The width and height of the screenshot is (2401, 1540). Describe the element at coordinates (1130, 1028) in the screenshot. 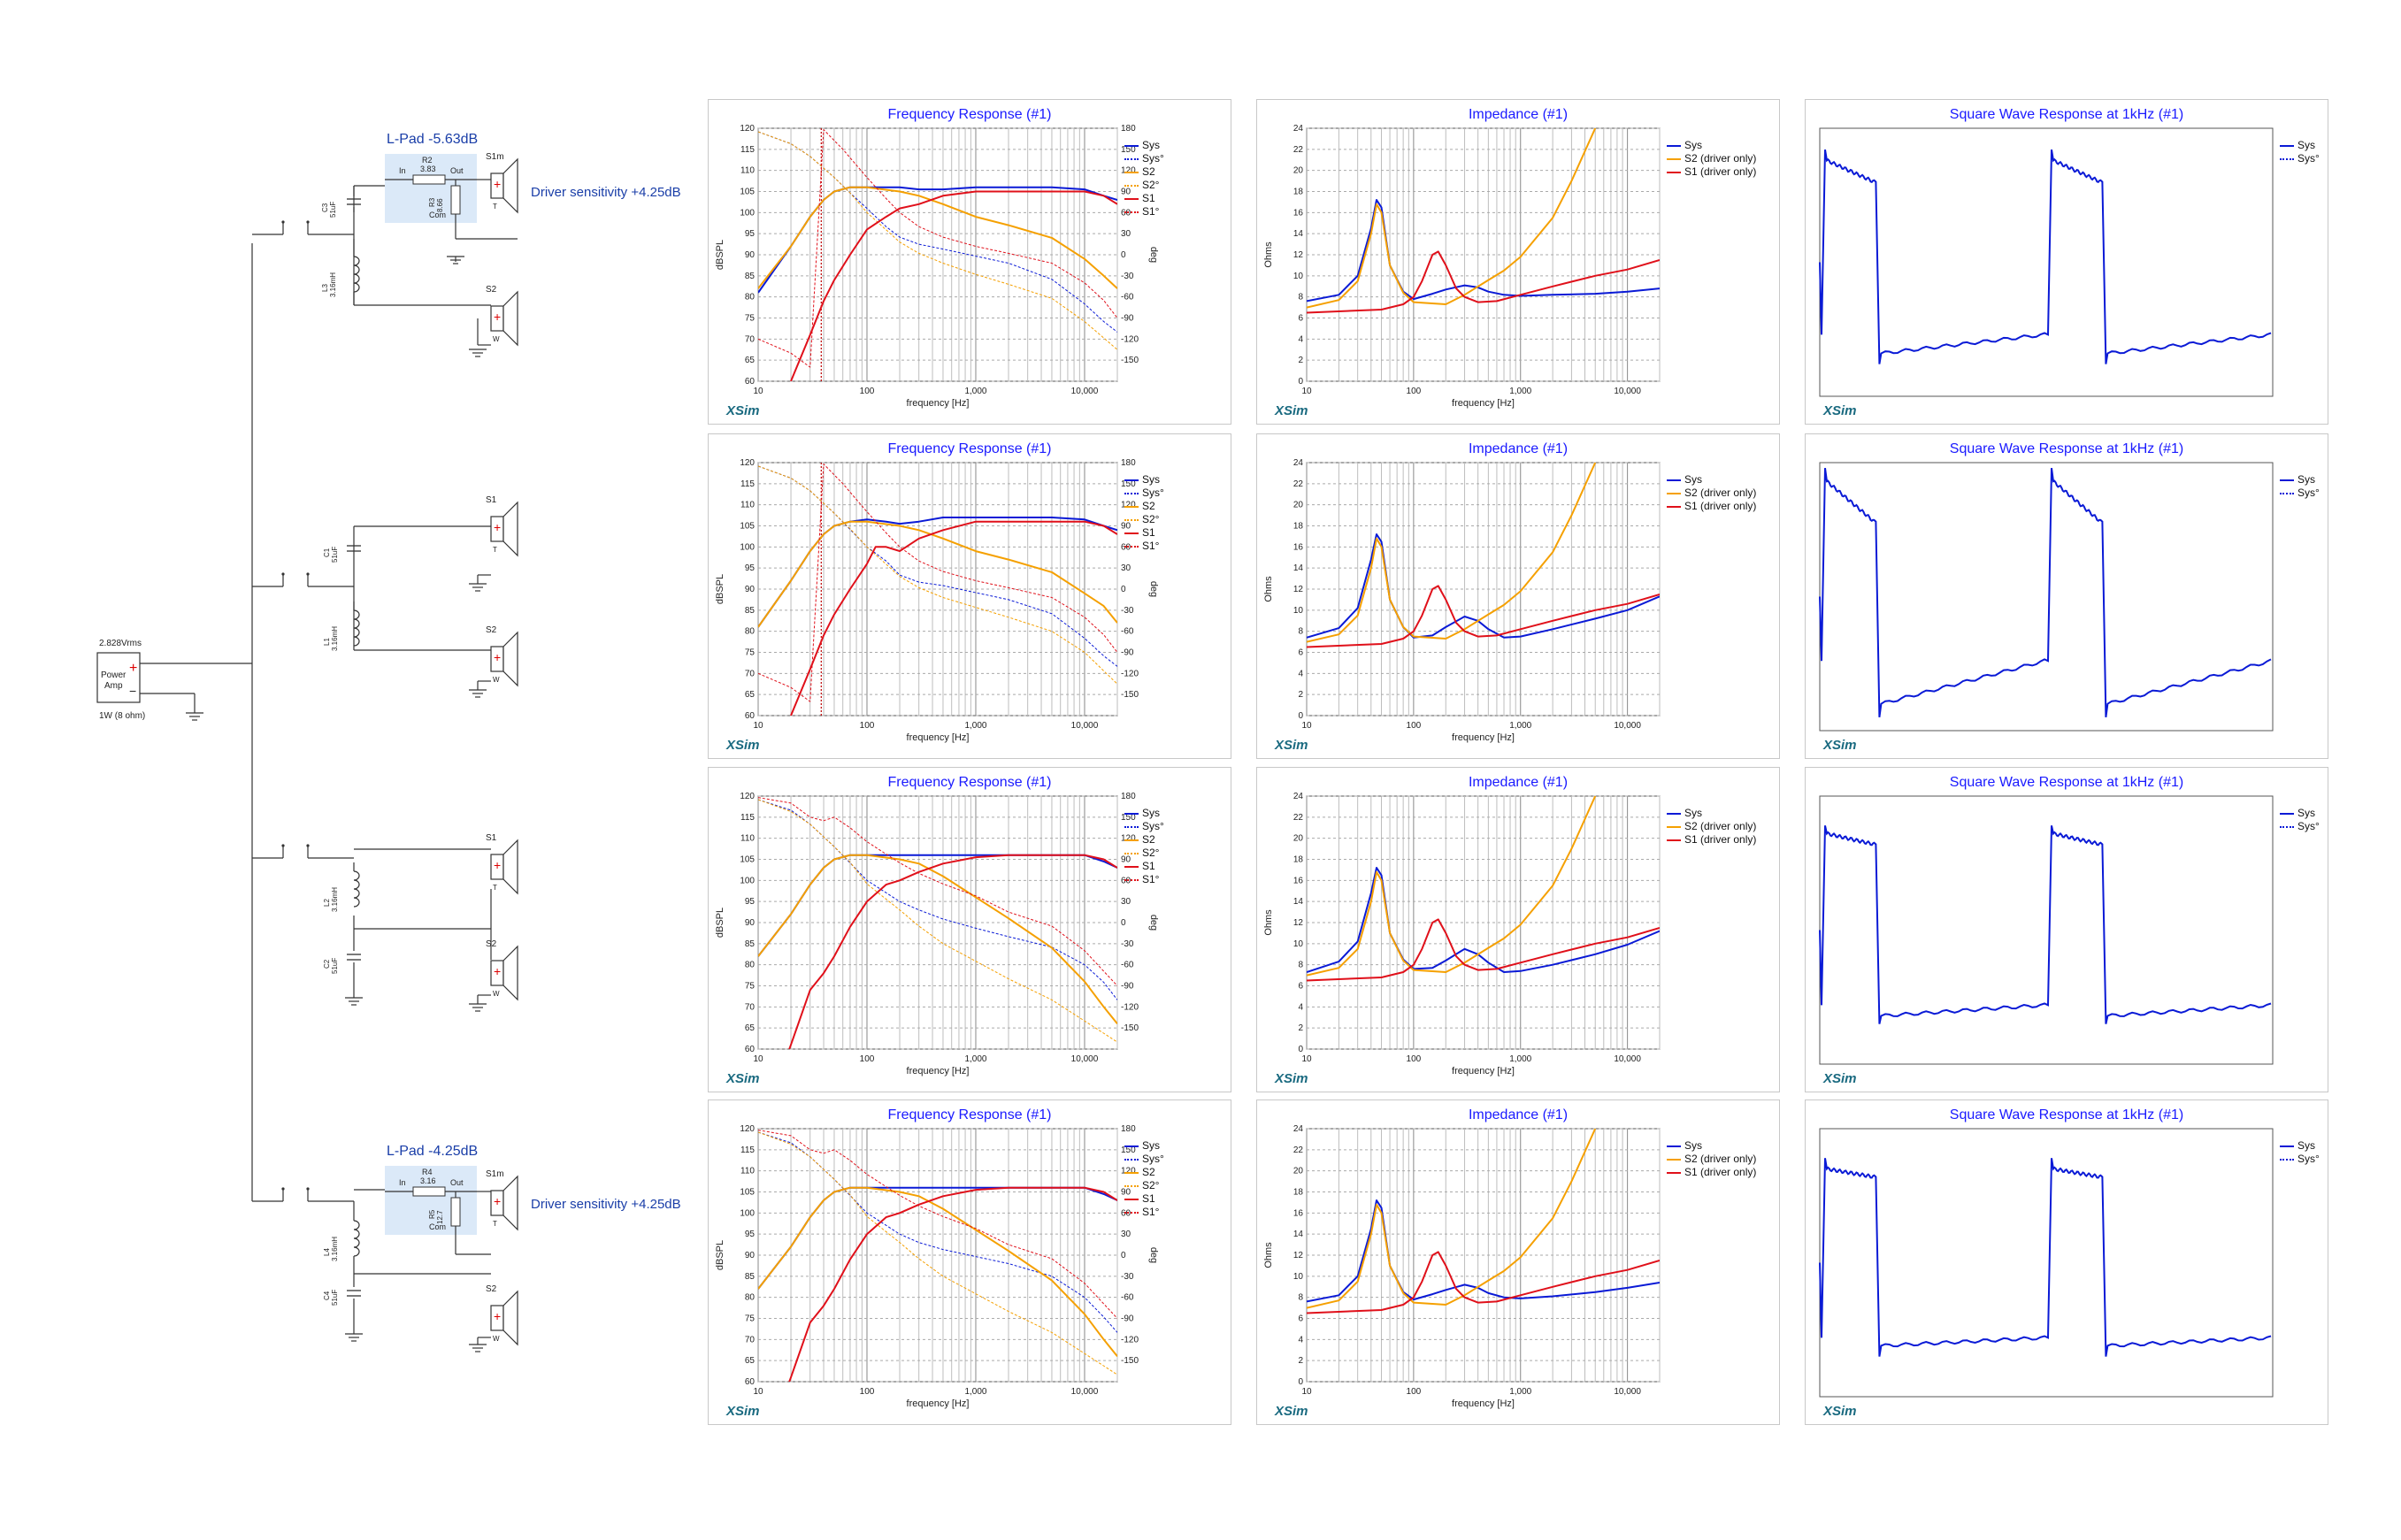

I see `y2-tick-label: -150` at that location.